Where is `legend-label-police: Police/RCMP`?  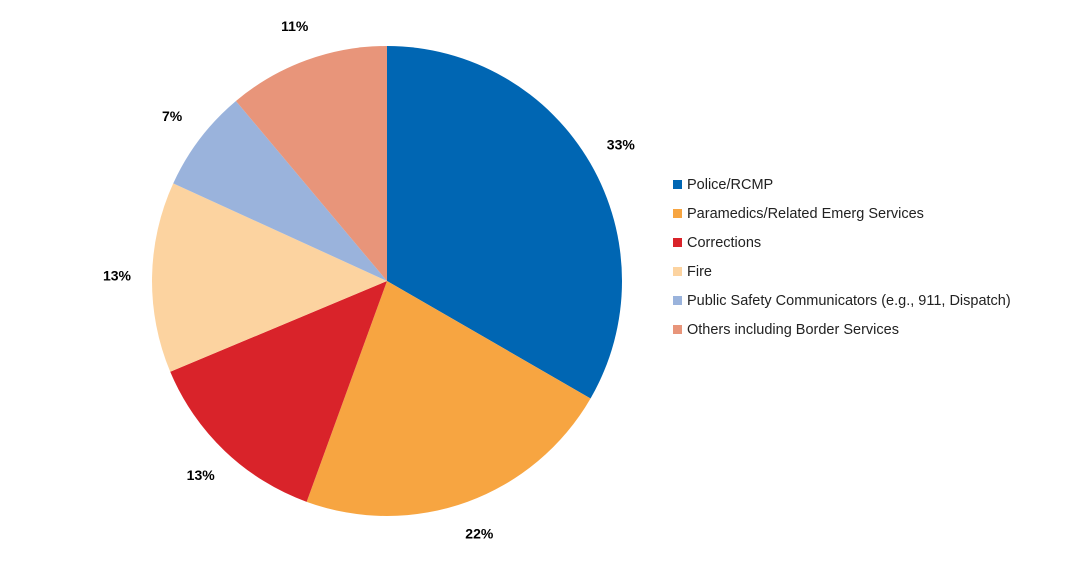
legend-label-police: Police/RCMP is located at coordinates (730, 184).